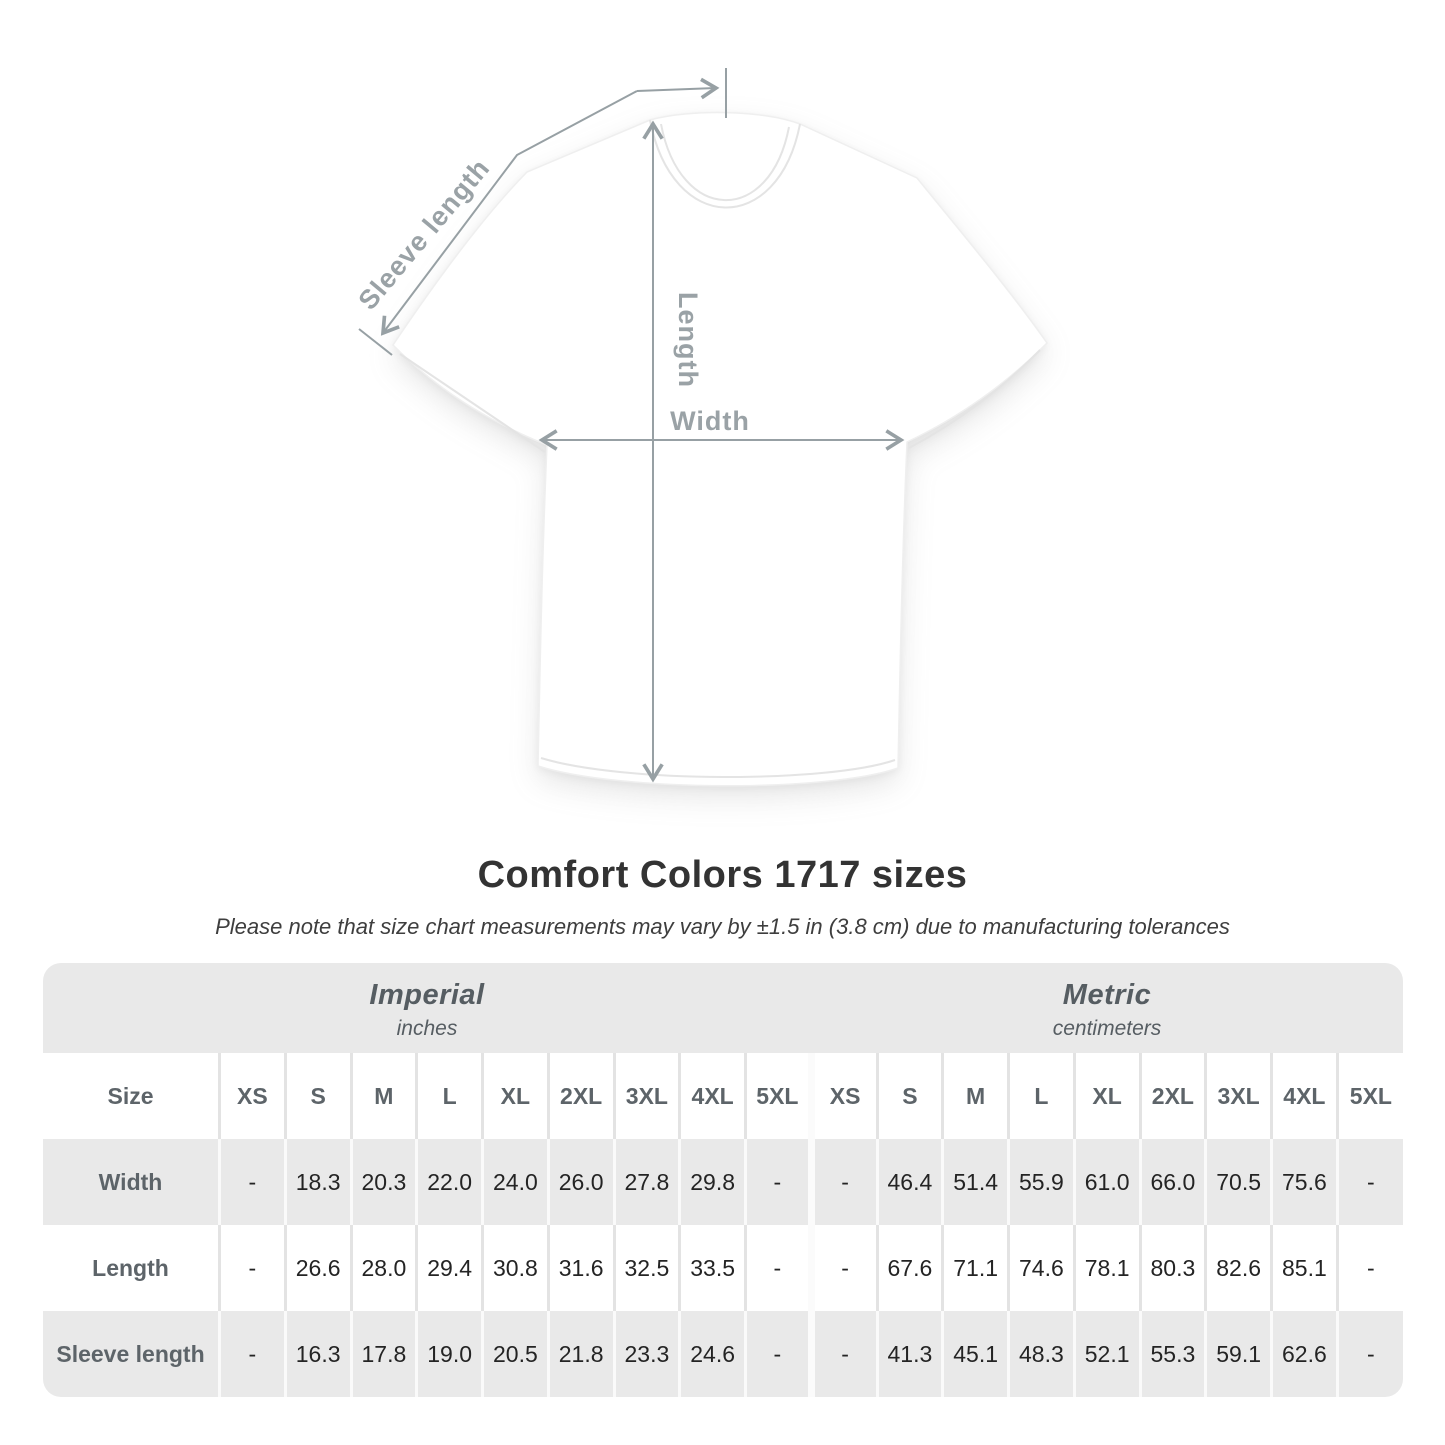 This screenshot has width=1445, height=1445. I want to click on sleeve-length-horizontal-arrow, so click(678, 88).